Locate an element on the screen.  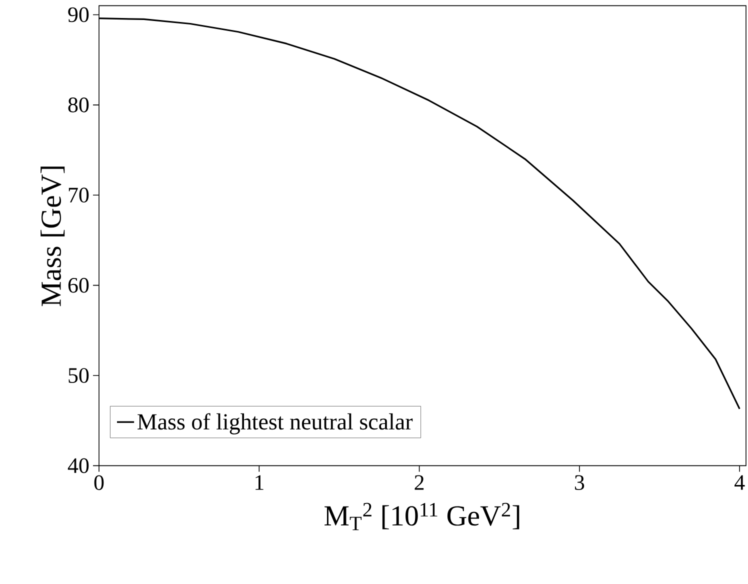
x-tick-label: 4 is located at coordinates (739, 482).